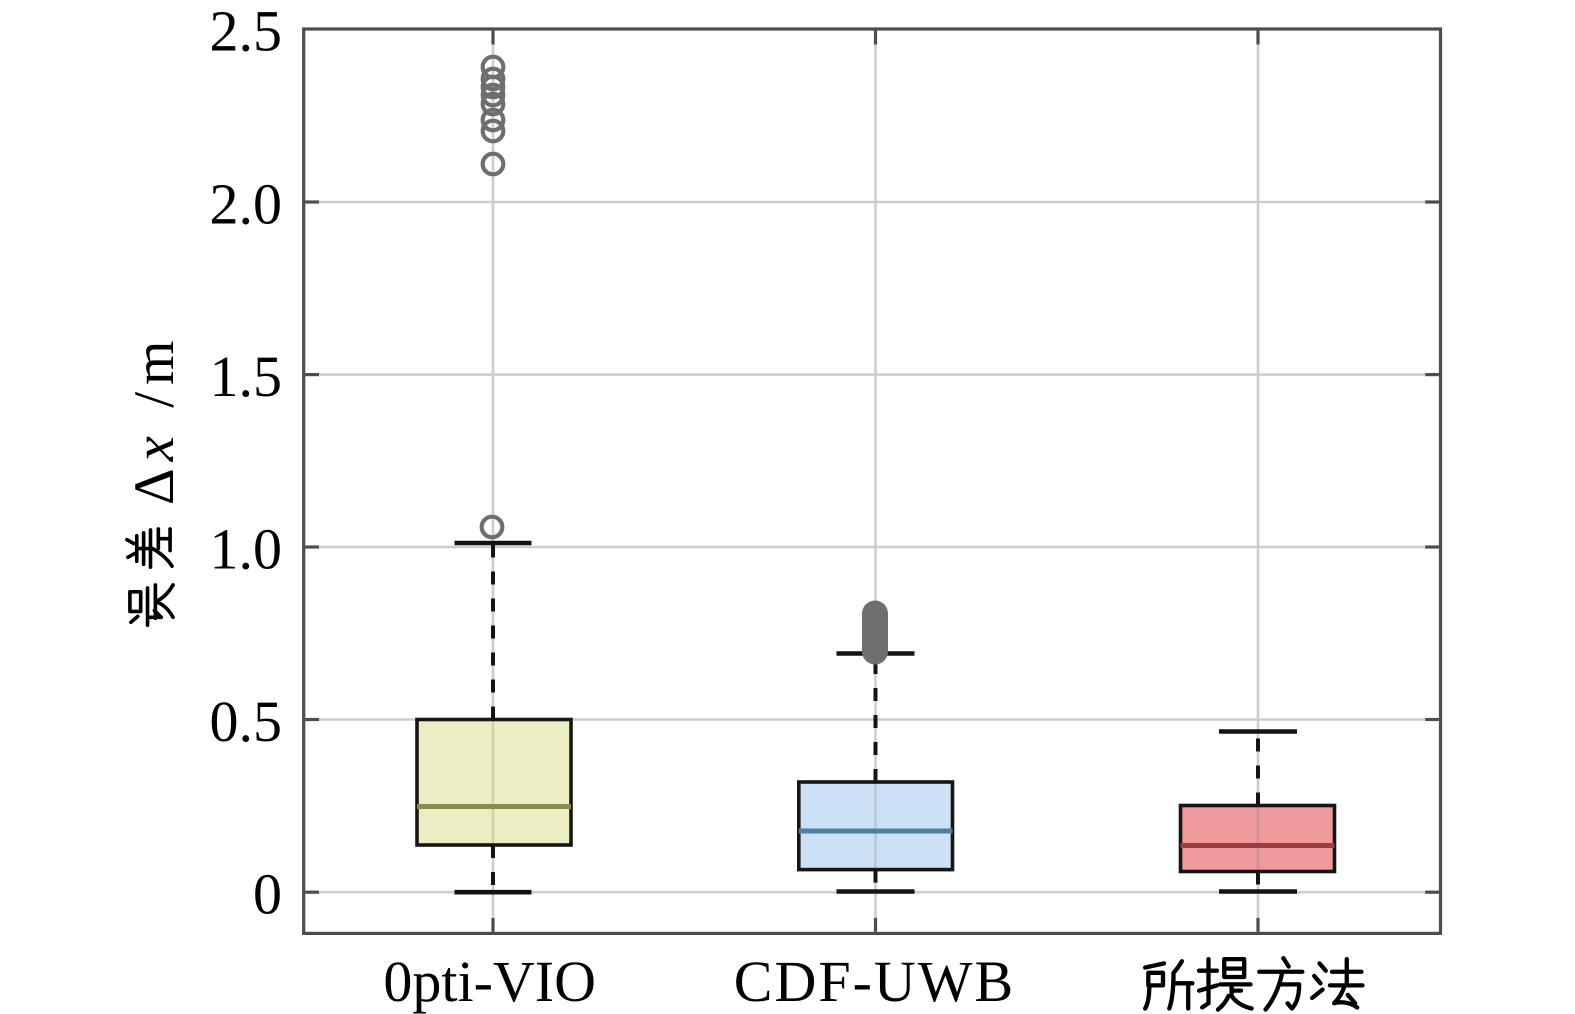 This screenshot has height=1014, width=1575. What do you see at coordinates (874, 981) in the screenshot?
I see `svg-text: CDF-UWB` at bounding box center [874, 981].